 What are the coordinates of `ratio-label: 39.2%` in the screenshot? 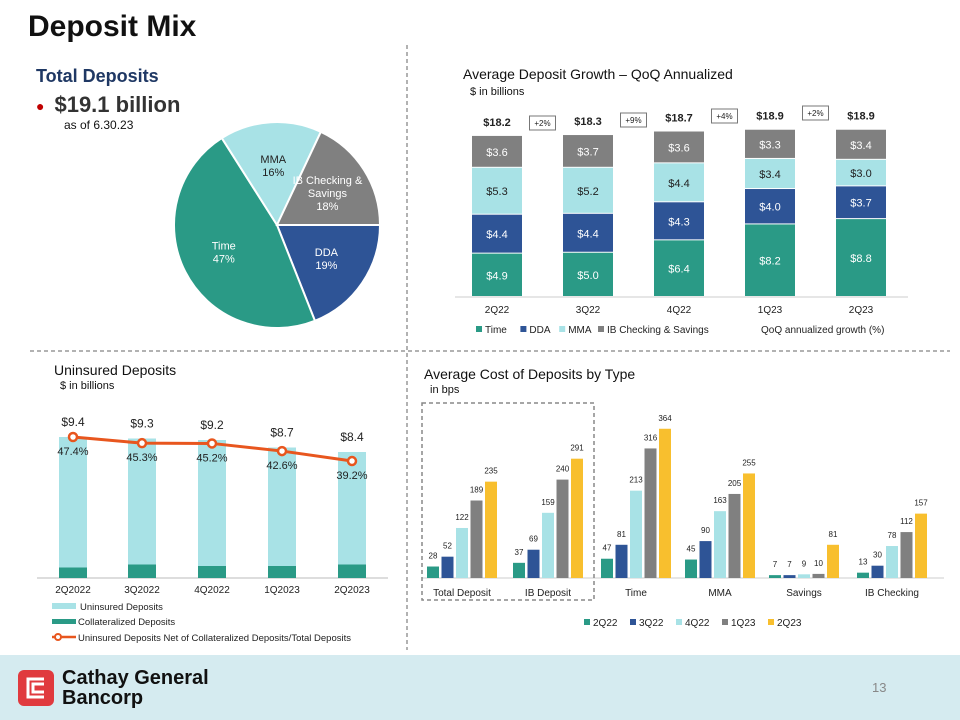 It's located at (351, 476).